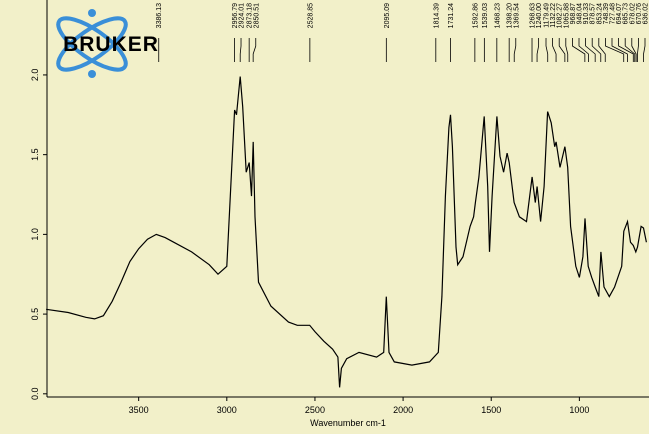 The width and height of the screenshot is (649, 434). I want to click on peak-label: 2924.01, so click(242, 15).